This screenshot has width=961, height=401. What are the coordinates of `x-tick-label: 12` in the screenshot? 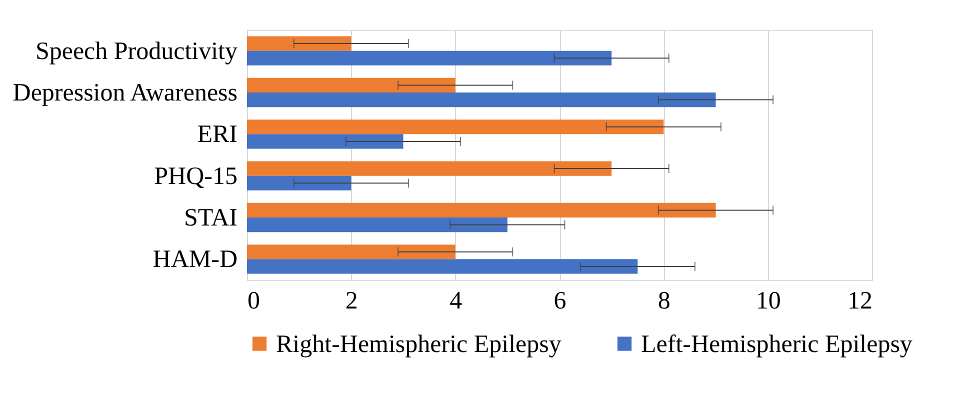 It's located at (860, 301).